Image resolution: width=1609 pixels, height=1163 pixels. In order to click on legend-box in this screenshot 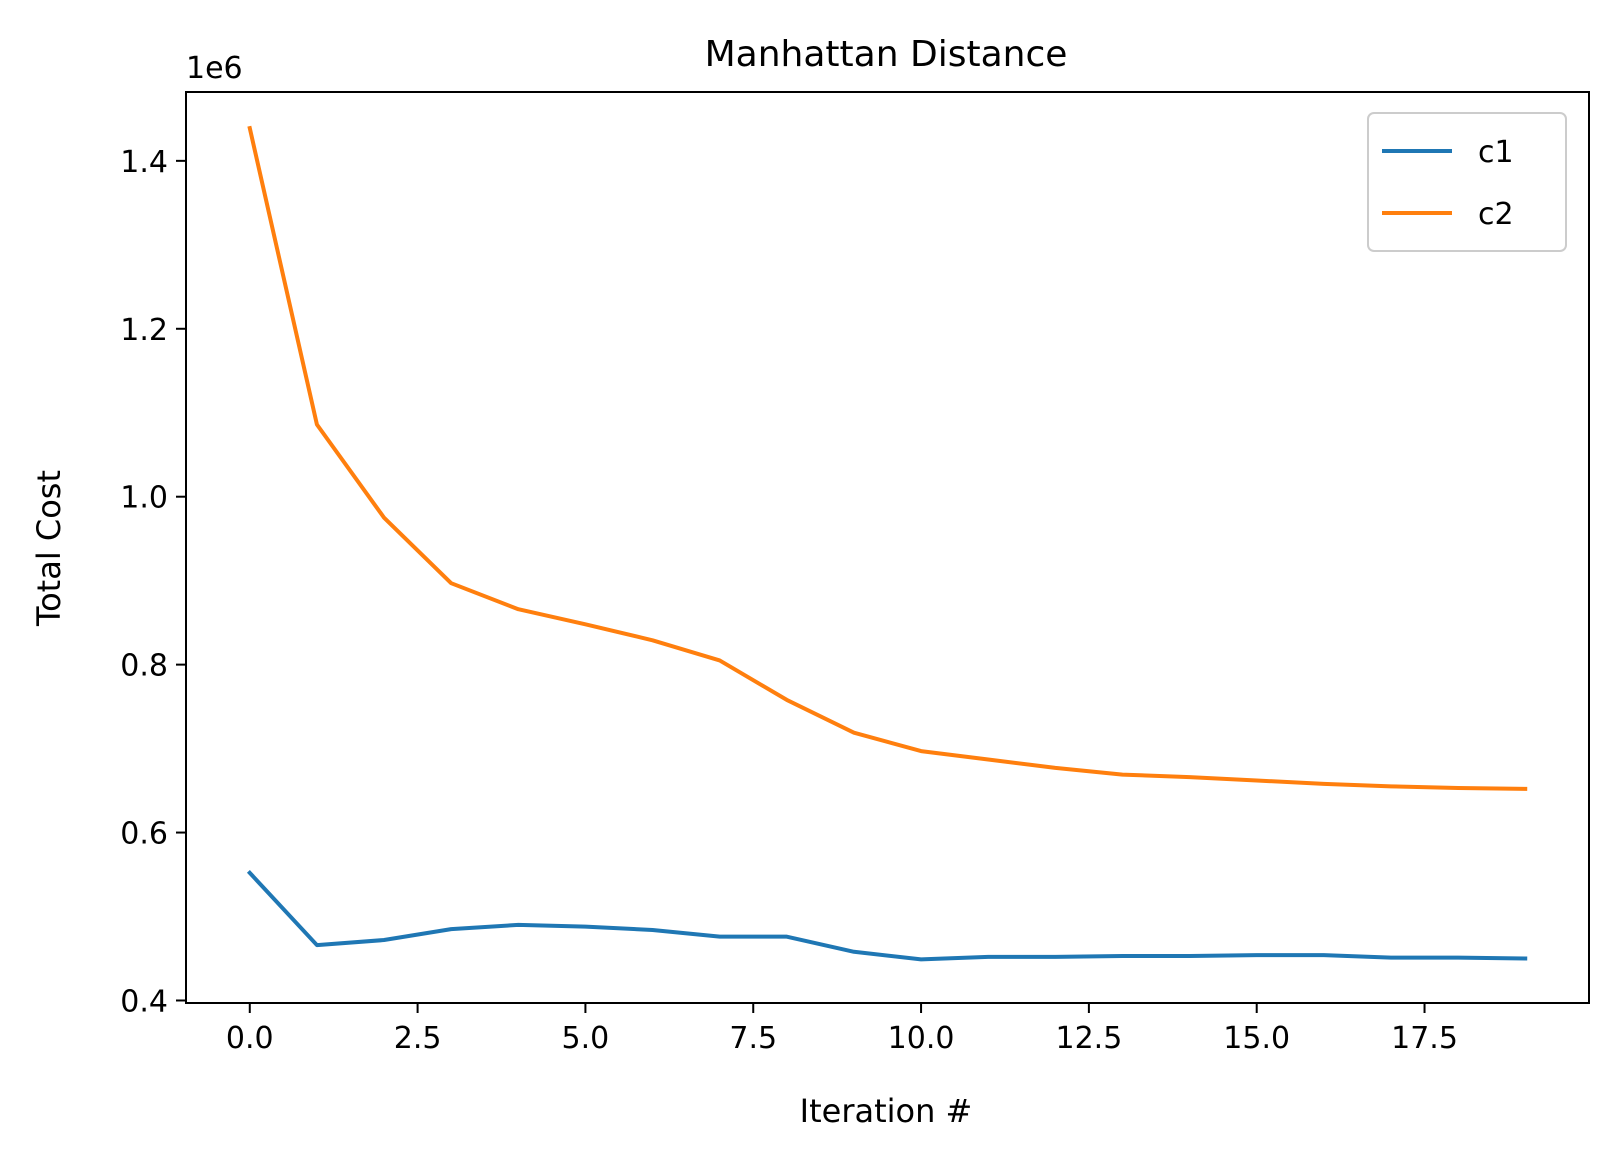, I will do `click(1467, 182)`.